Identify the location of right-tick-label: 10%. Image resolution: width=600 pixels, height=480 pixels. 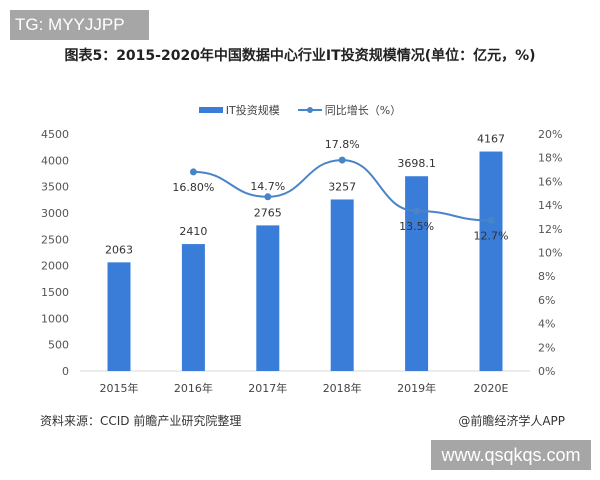
(550, 253).